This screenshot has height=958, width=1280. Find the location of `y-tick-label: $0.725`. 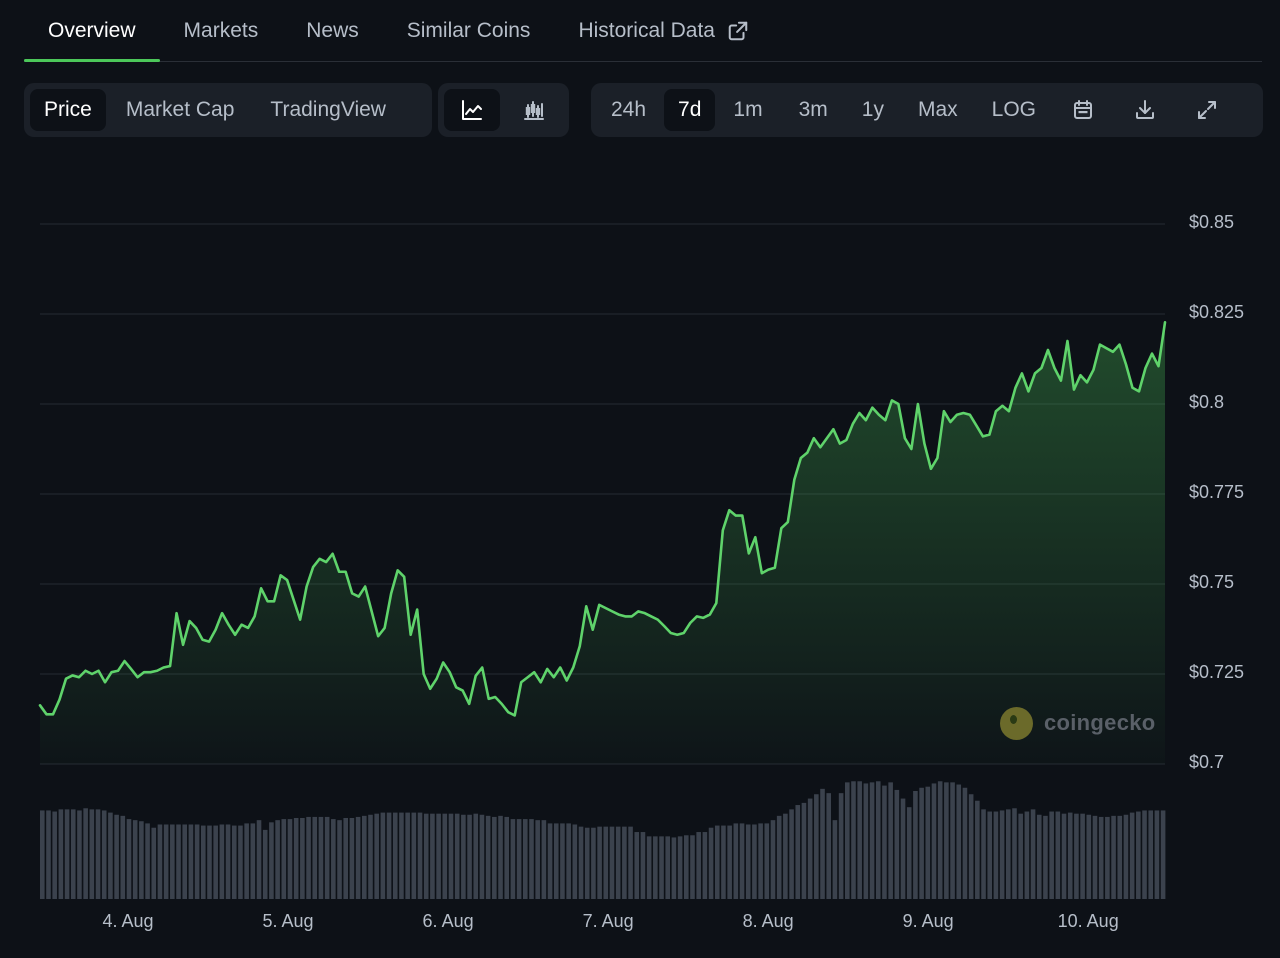

y-tick-label: $0.725 is located at coordinates (1216, 672).